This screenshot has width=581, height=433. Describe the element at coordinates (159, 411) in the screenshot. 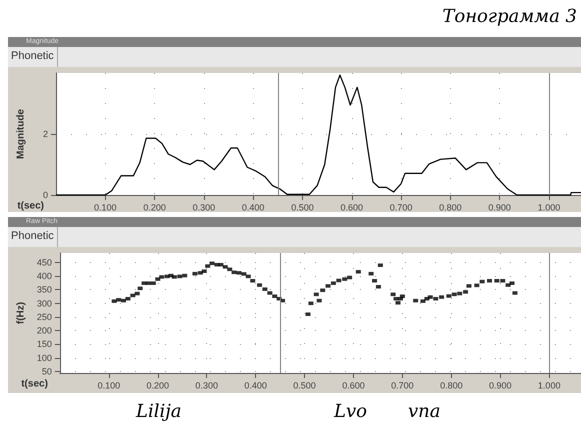

I see `text: Lilija` at that location.